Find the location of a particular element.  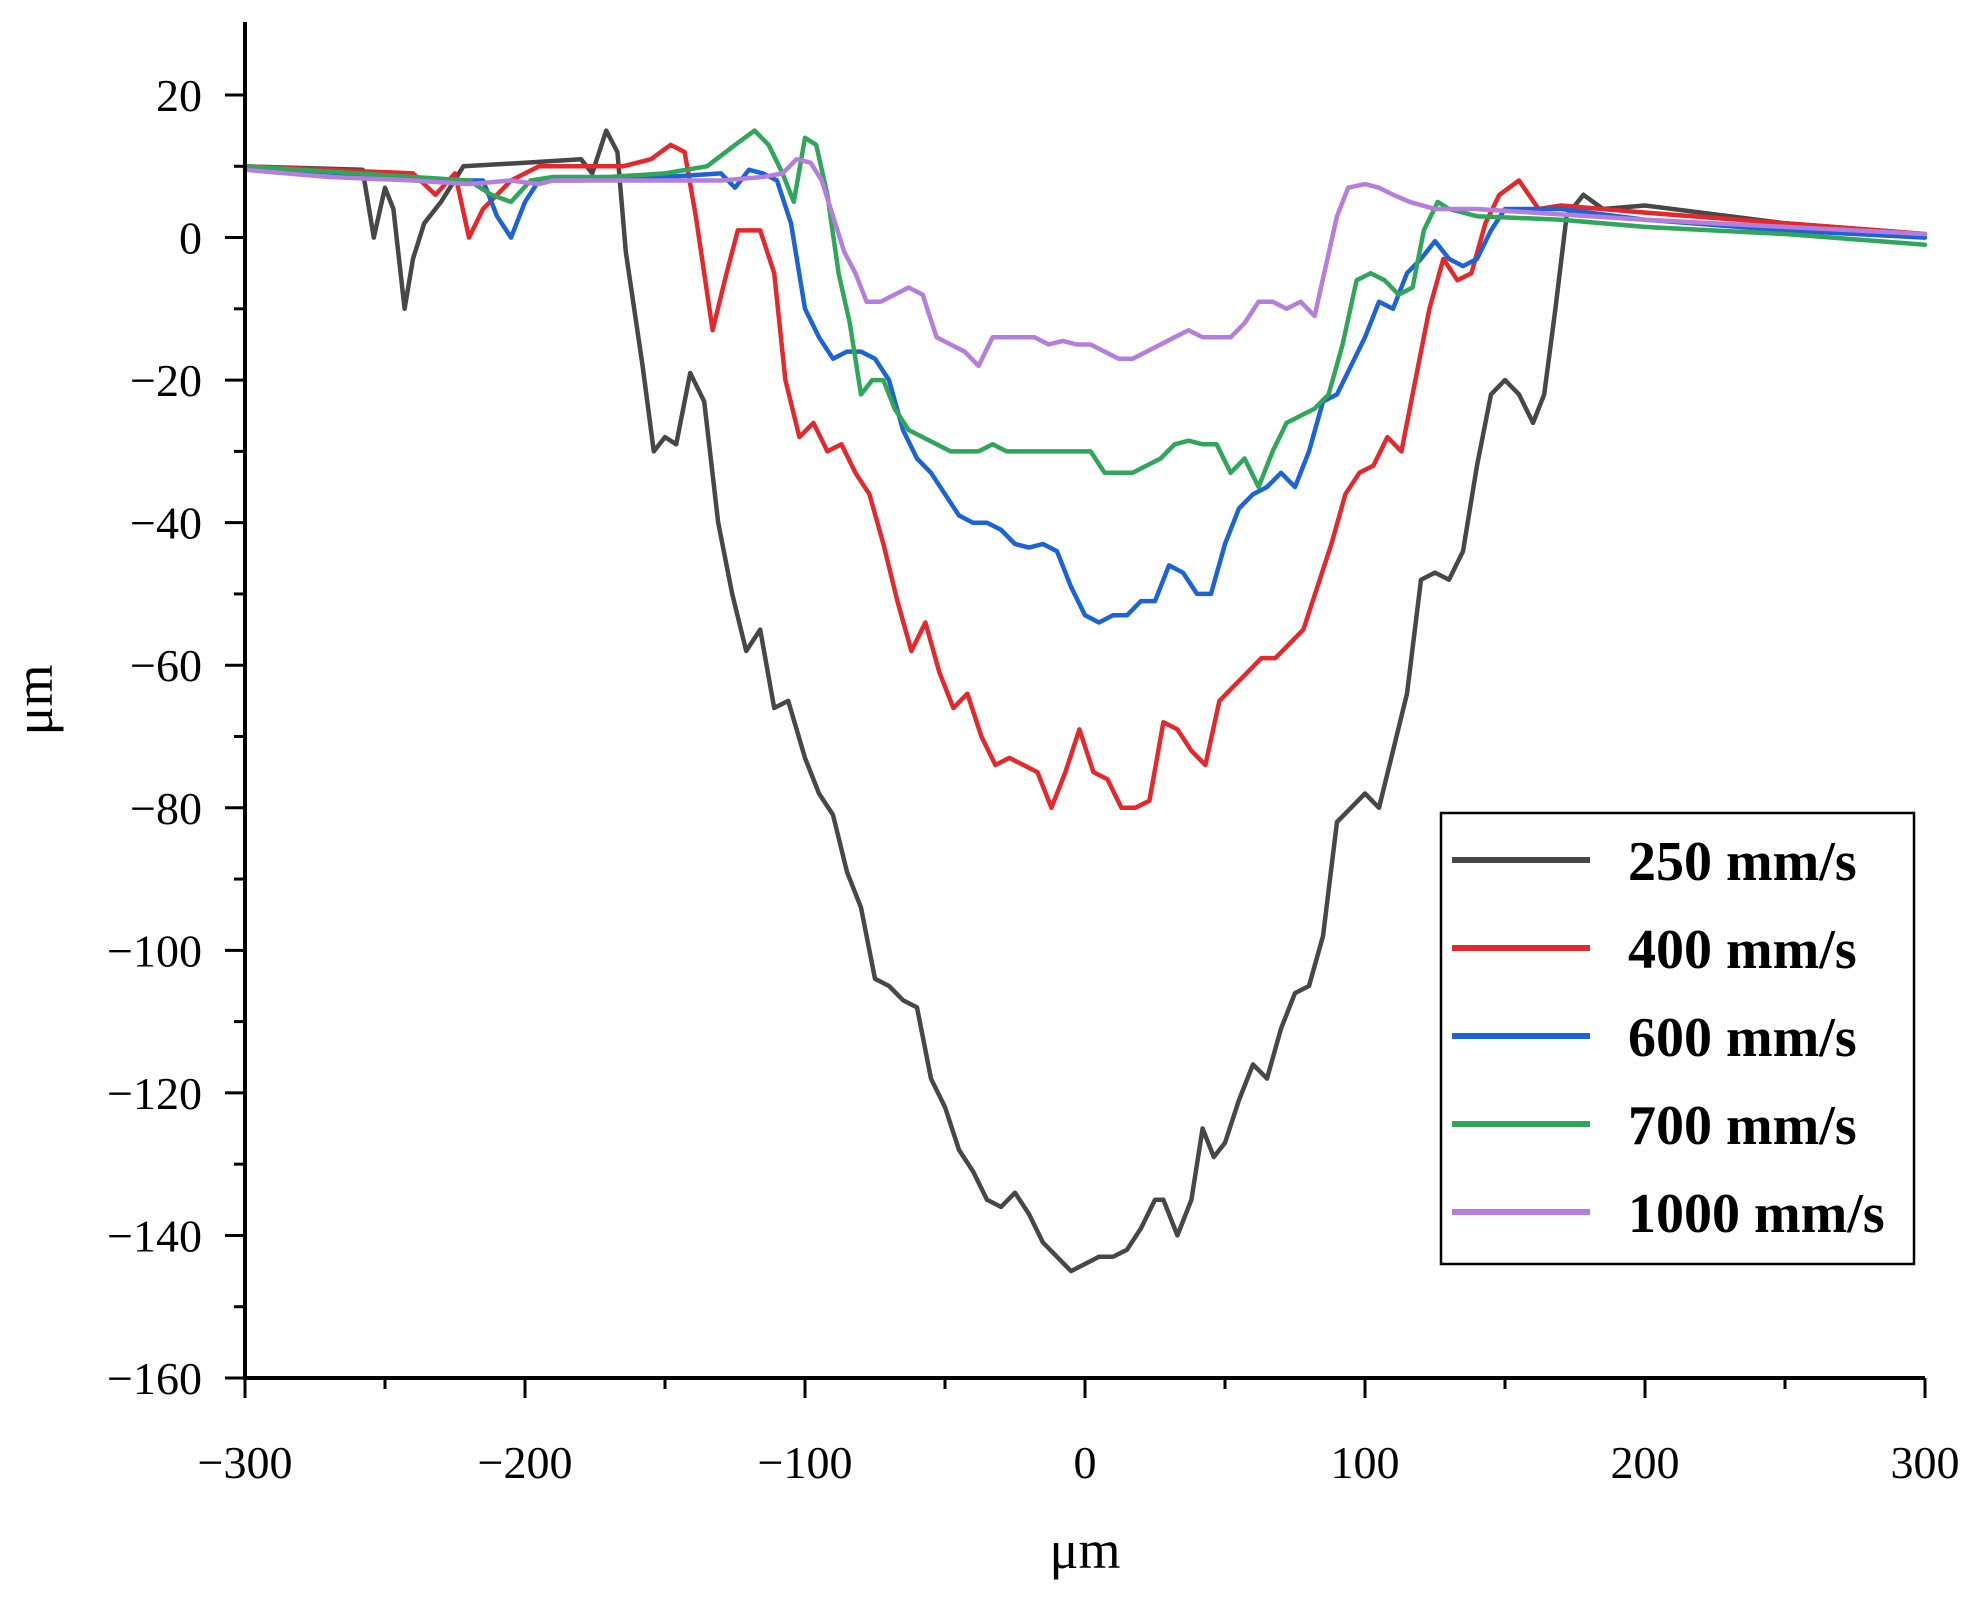

y-ticks: 20 0 −20 −40 −60 −80 −100 −120 −140 −160 is located at coordinates (176, 737).